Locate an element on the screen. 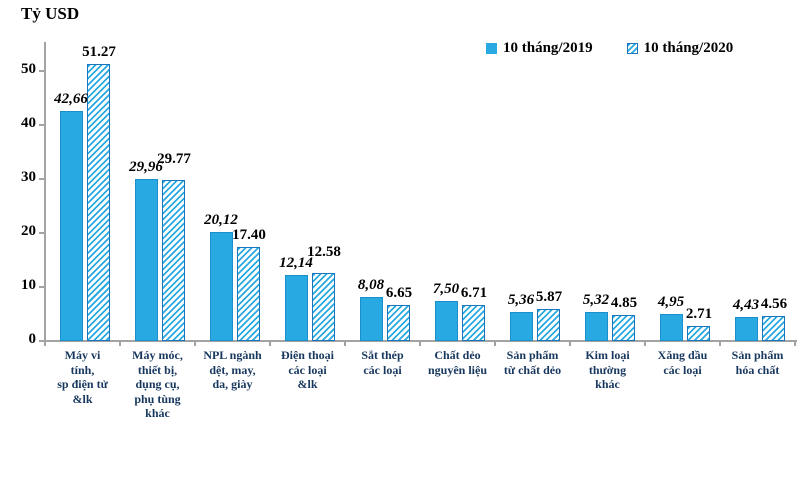 This screenshot has height=486, width=800. value-label-2019: 8,08 is located at coordinates (371, 285).